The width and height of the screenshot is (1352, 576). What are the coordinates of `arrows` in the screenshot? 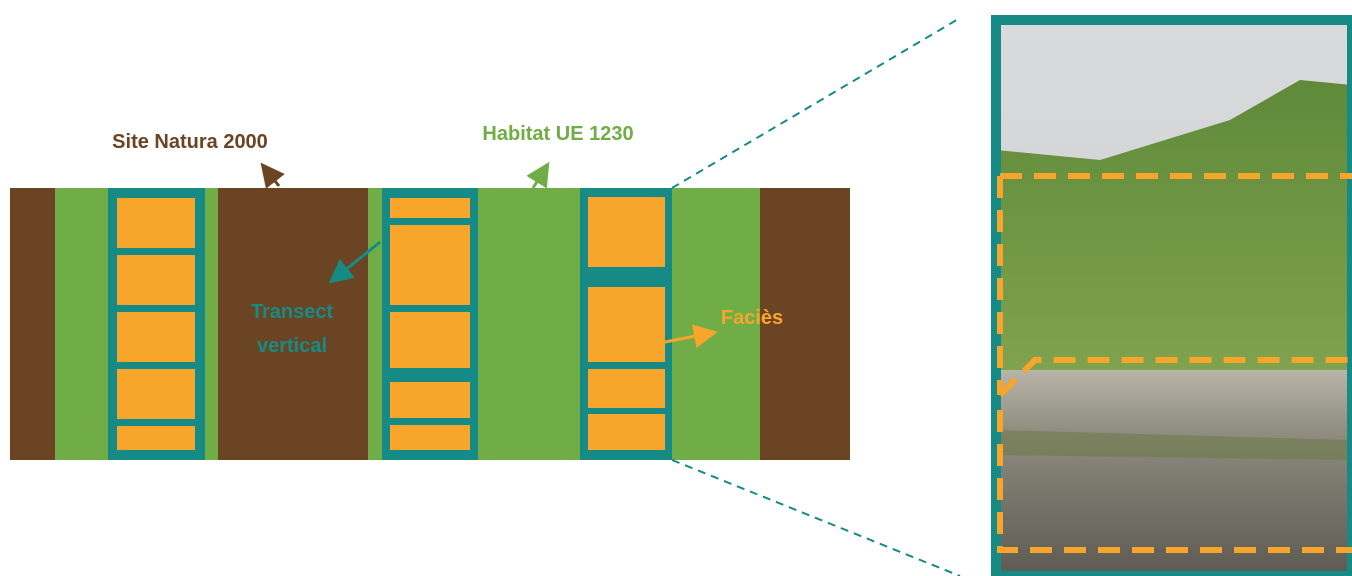 It's located at (489, 255).